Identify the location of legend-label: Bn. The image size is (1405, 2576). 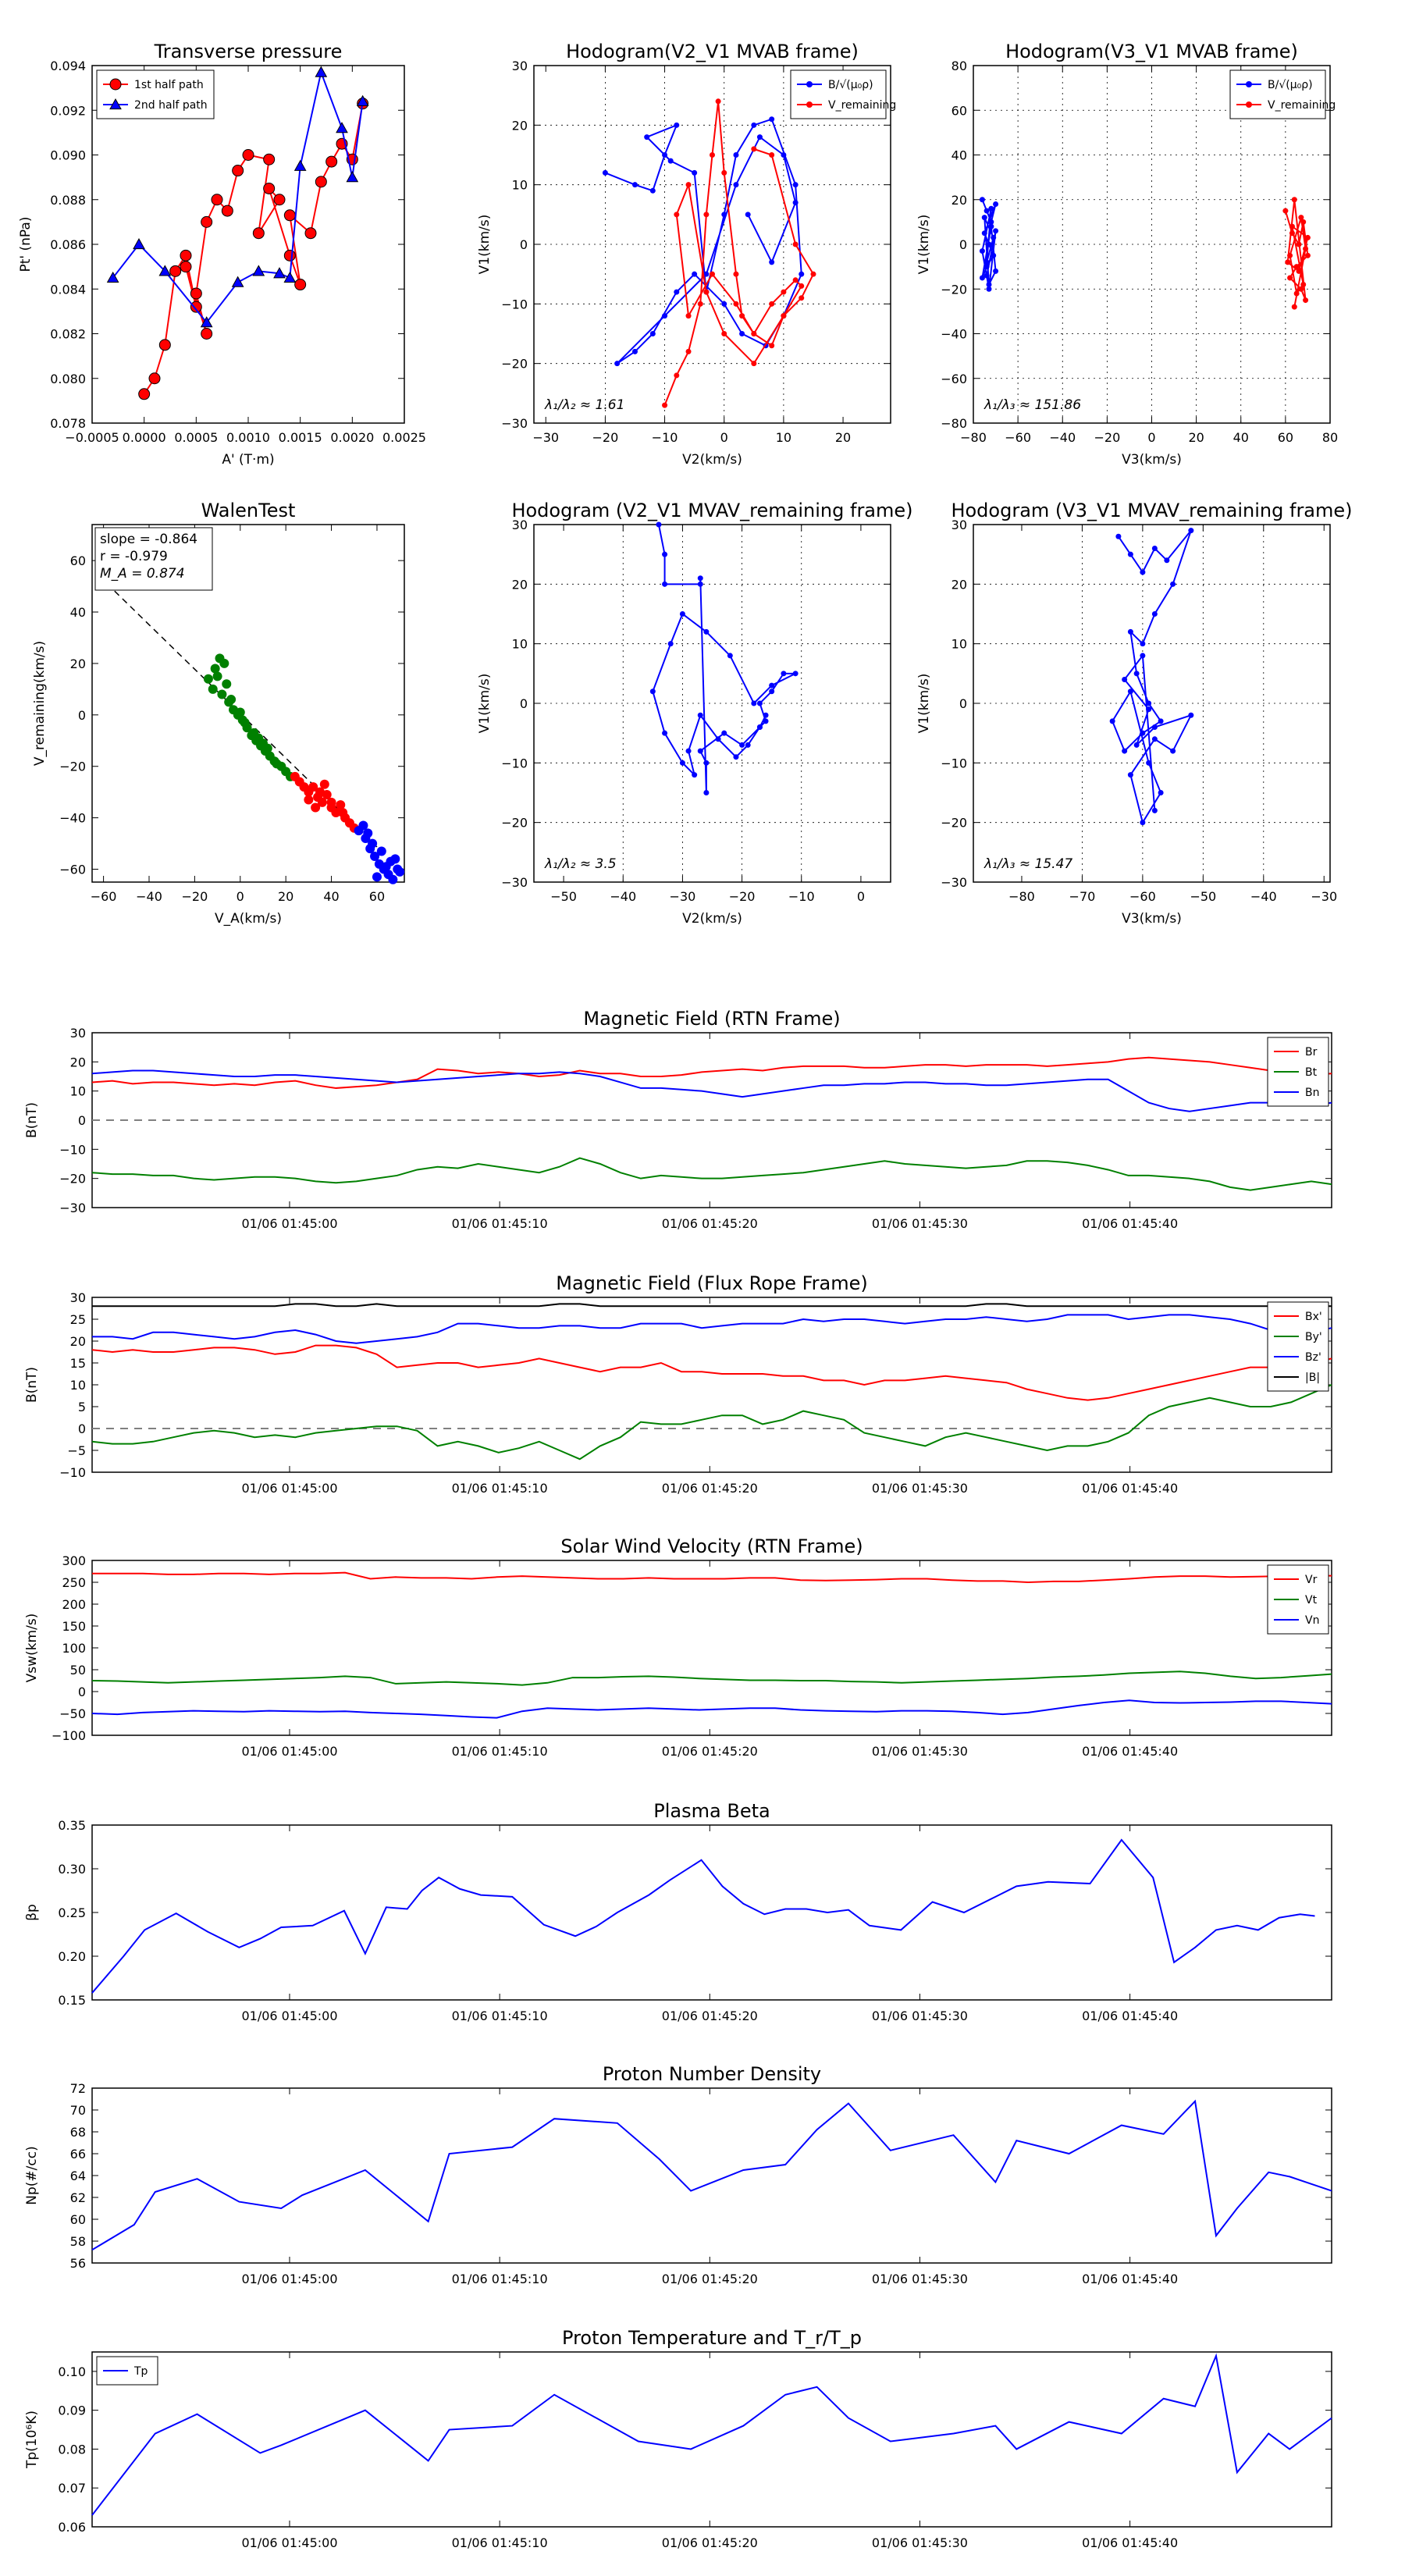
(1312, 1093).